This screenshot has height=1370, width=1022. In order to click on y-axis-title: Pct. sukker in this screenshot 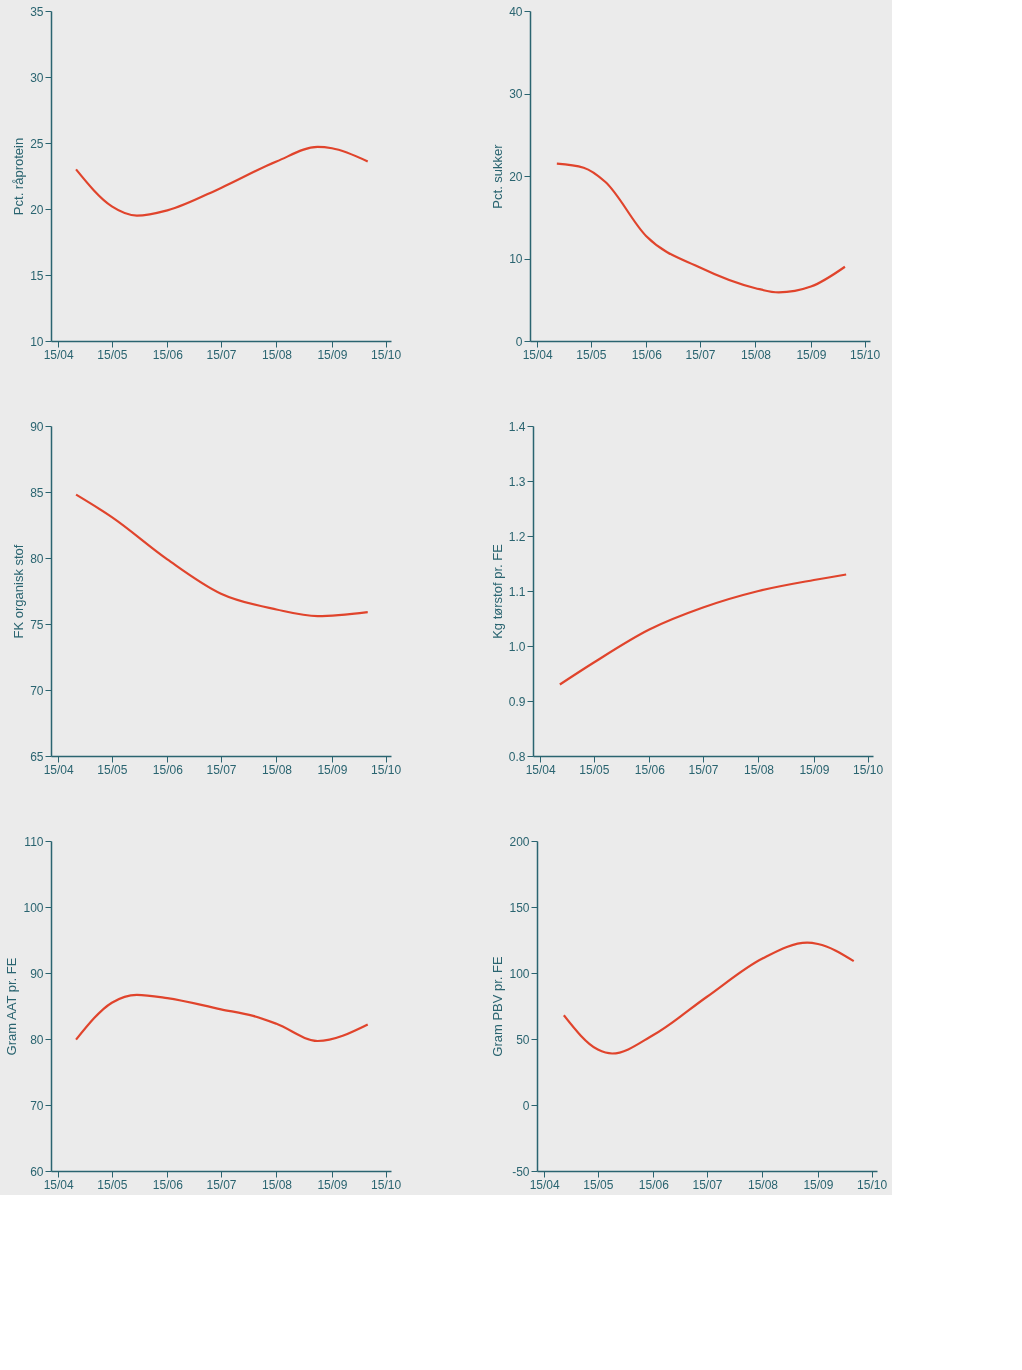, I will do `click(498, 176)`.